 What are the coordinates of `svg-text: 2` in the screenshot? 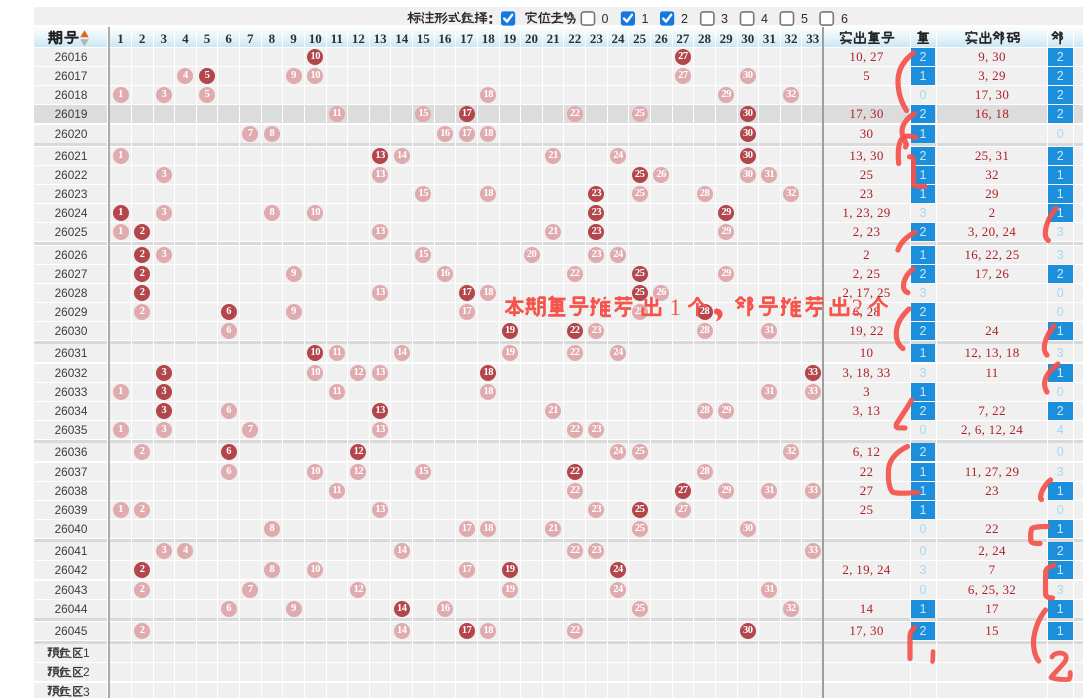 It's located at (858, 307).